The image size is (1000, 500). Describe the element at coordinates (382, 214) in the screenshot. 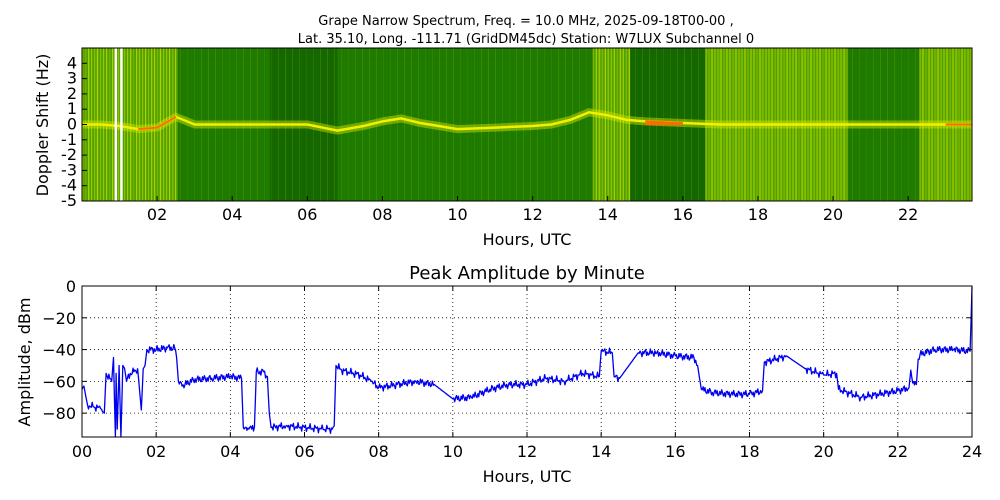

I see `spectrum-x-tick-label: 08` at that location.